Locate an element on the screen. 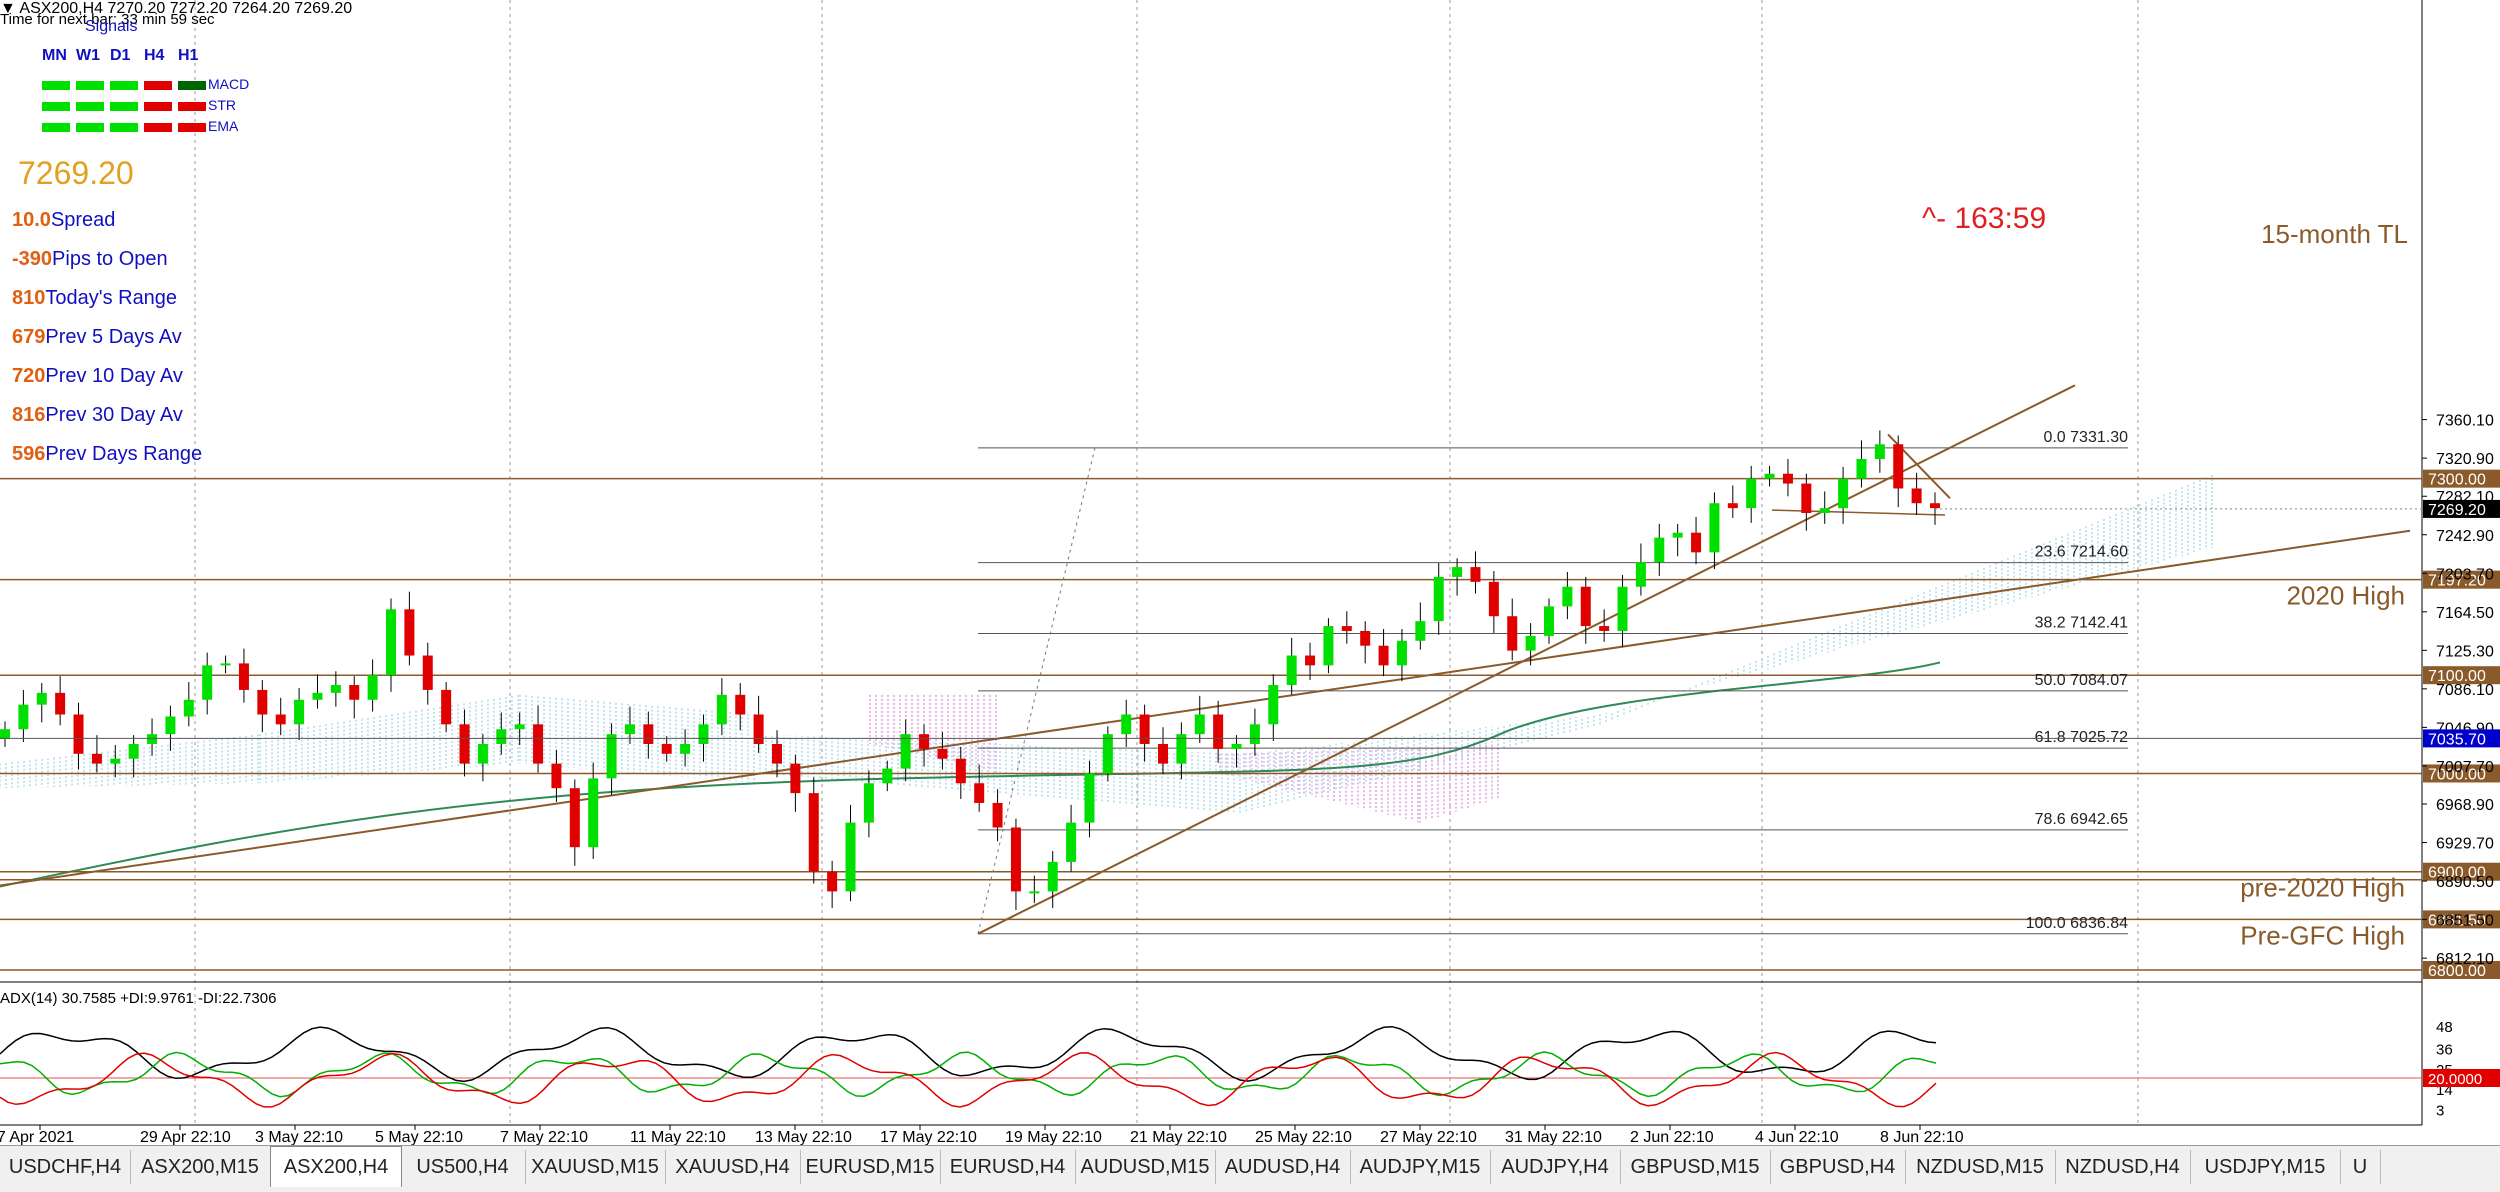  tab-asx200-m15: ASX200,M15 is located at coordinates (200, 1167).